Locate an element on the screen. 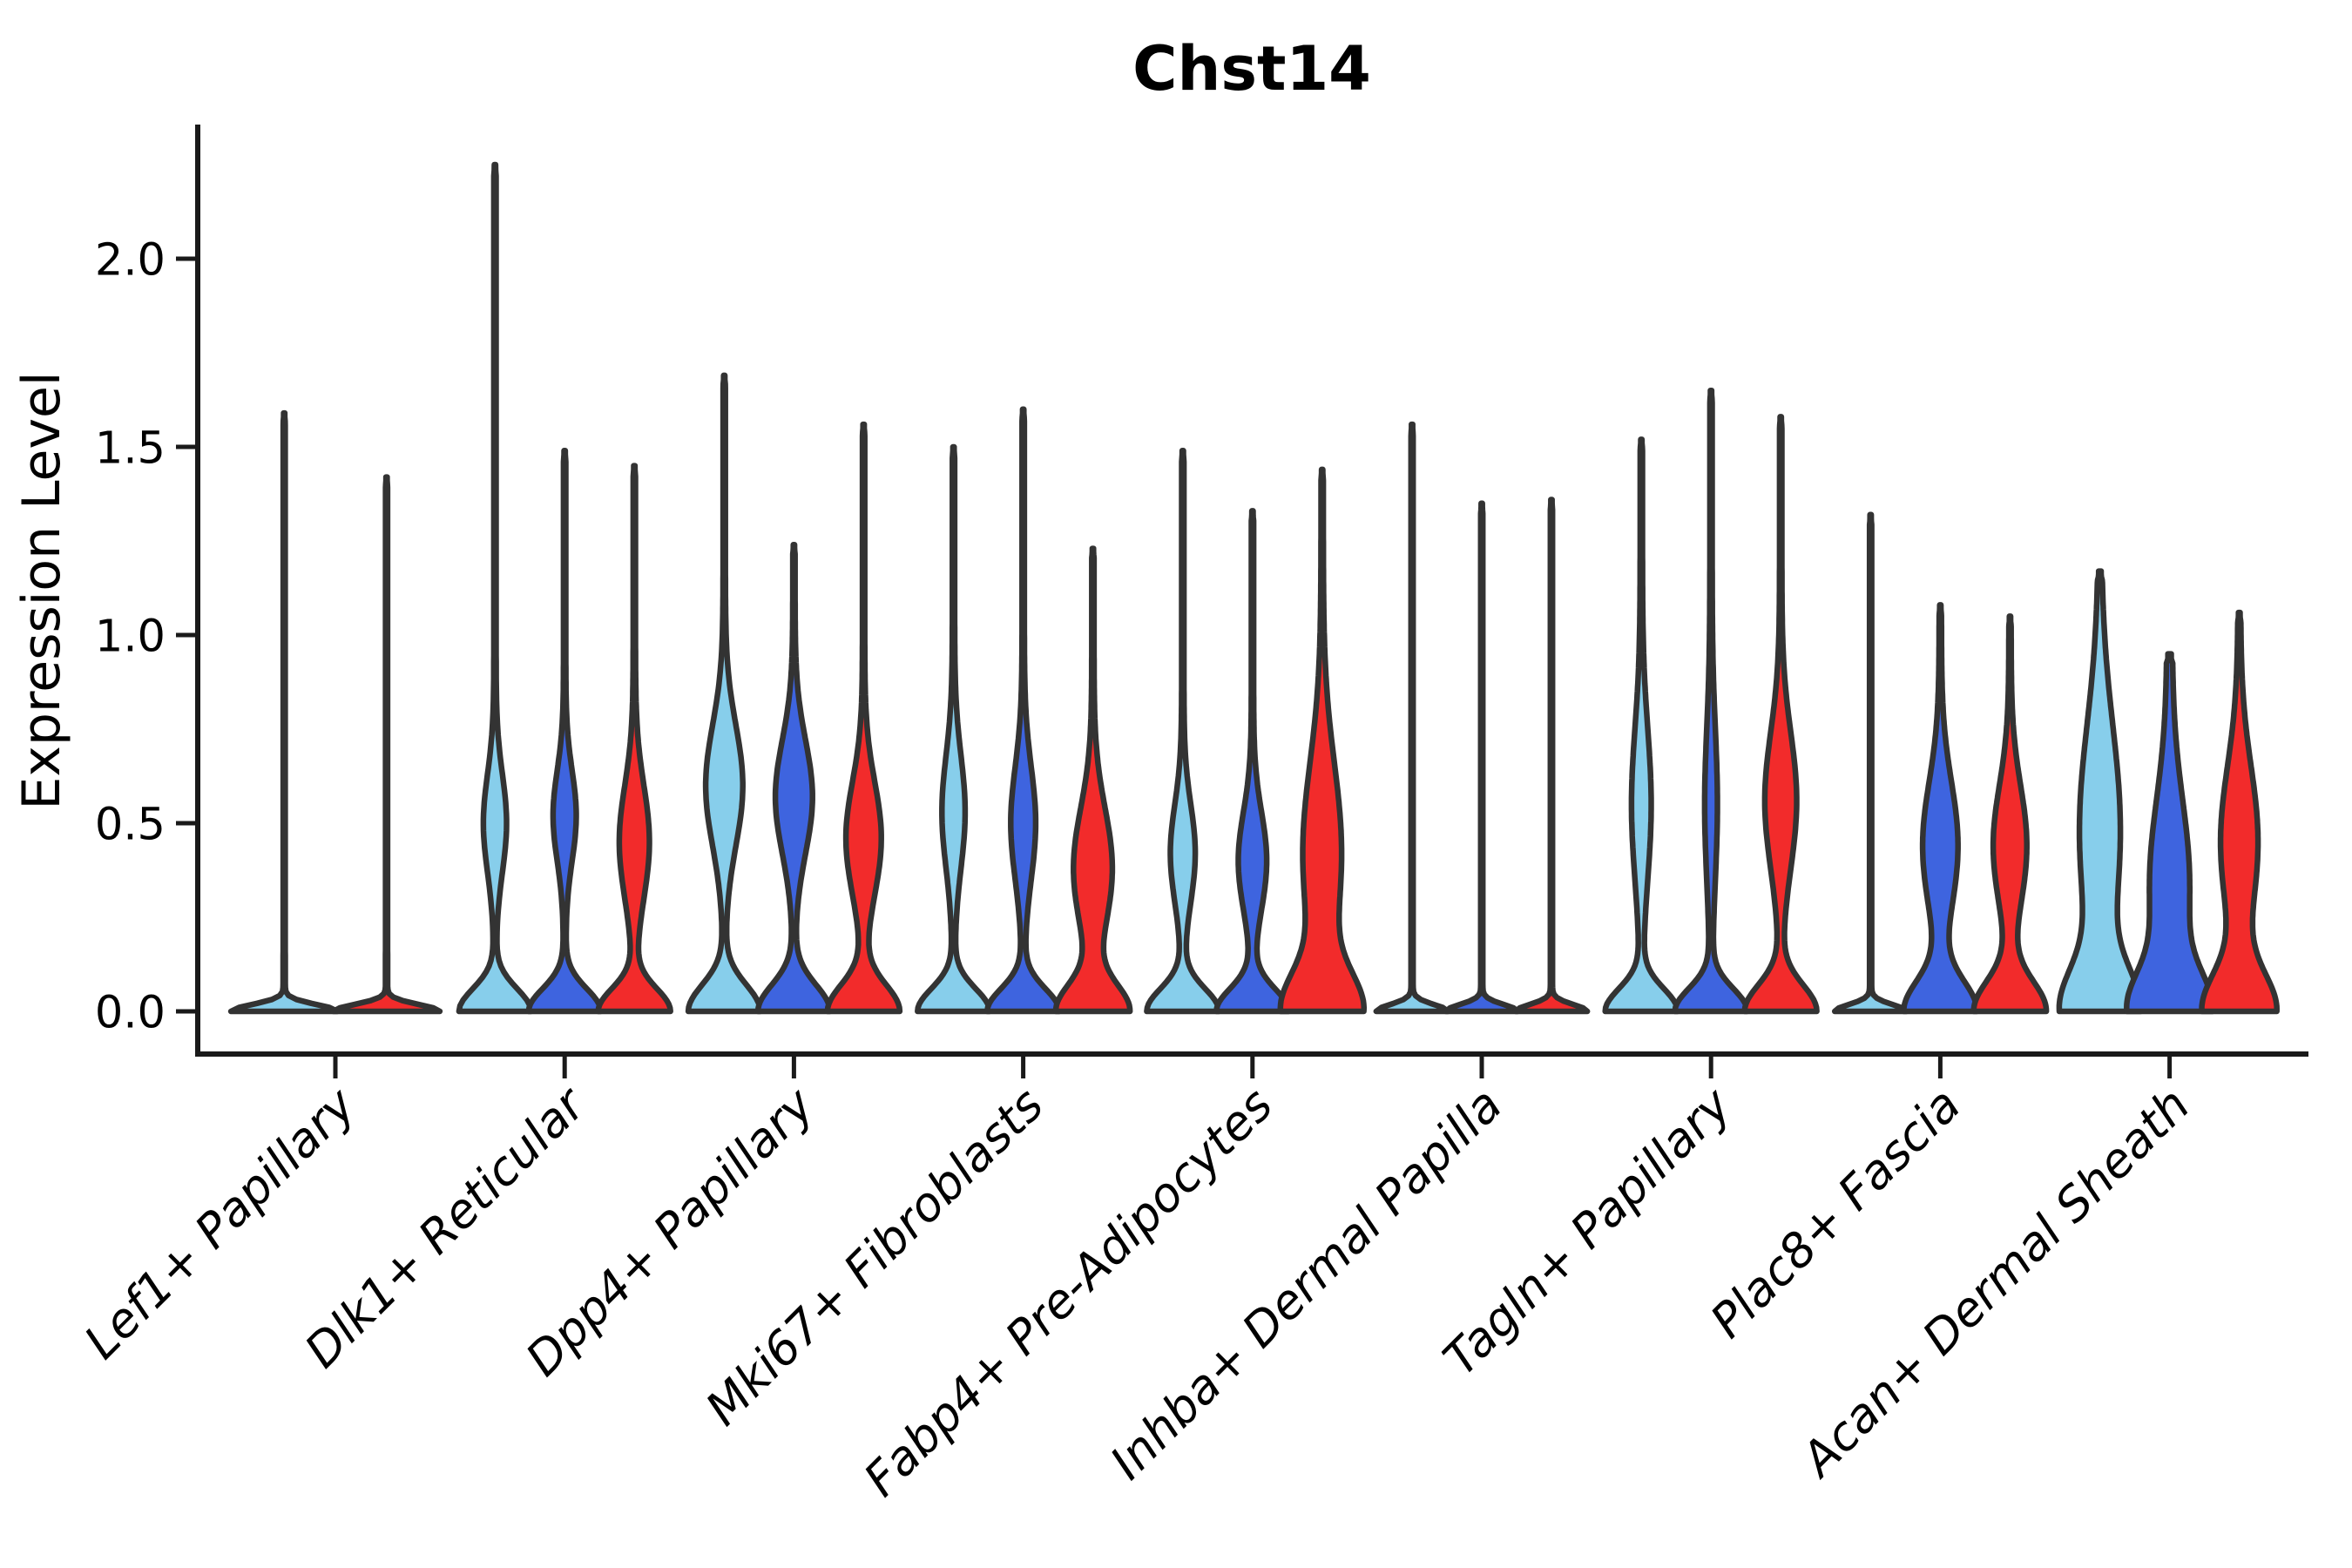  x-tick-label: Acan+ Dermal Sheath is located at coordinates (1994, 1283).